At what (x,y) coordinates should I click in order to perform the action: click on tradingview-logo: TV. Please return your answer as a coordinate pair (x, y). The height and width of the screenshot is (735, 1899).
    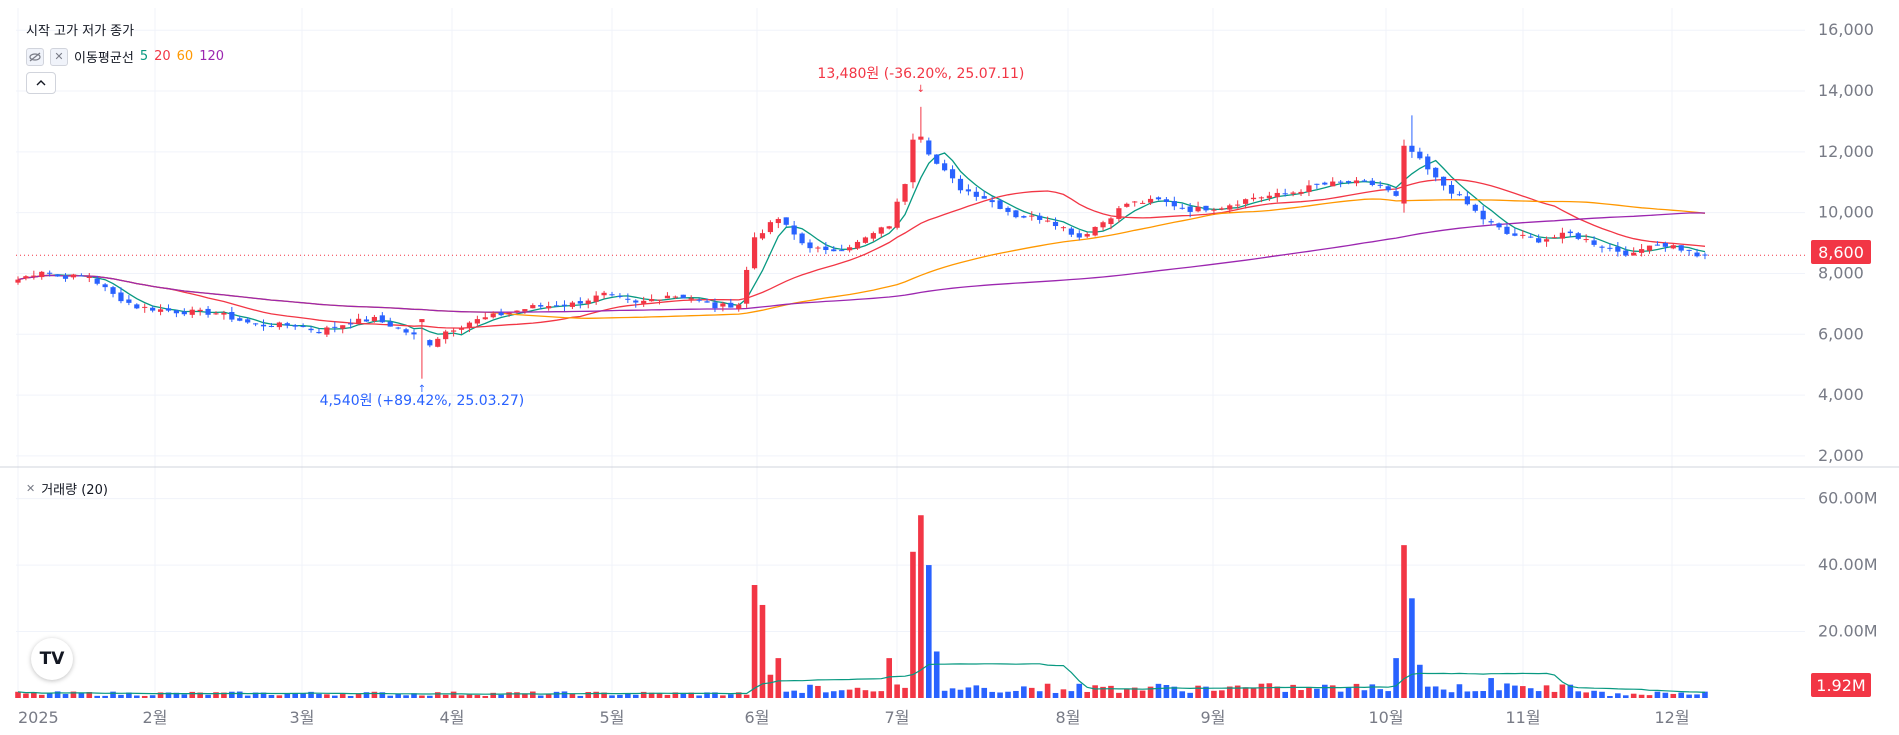
    Looking at the image, I should click on (52, 659).